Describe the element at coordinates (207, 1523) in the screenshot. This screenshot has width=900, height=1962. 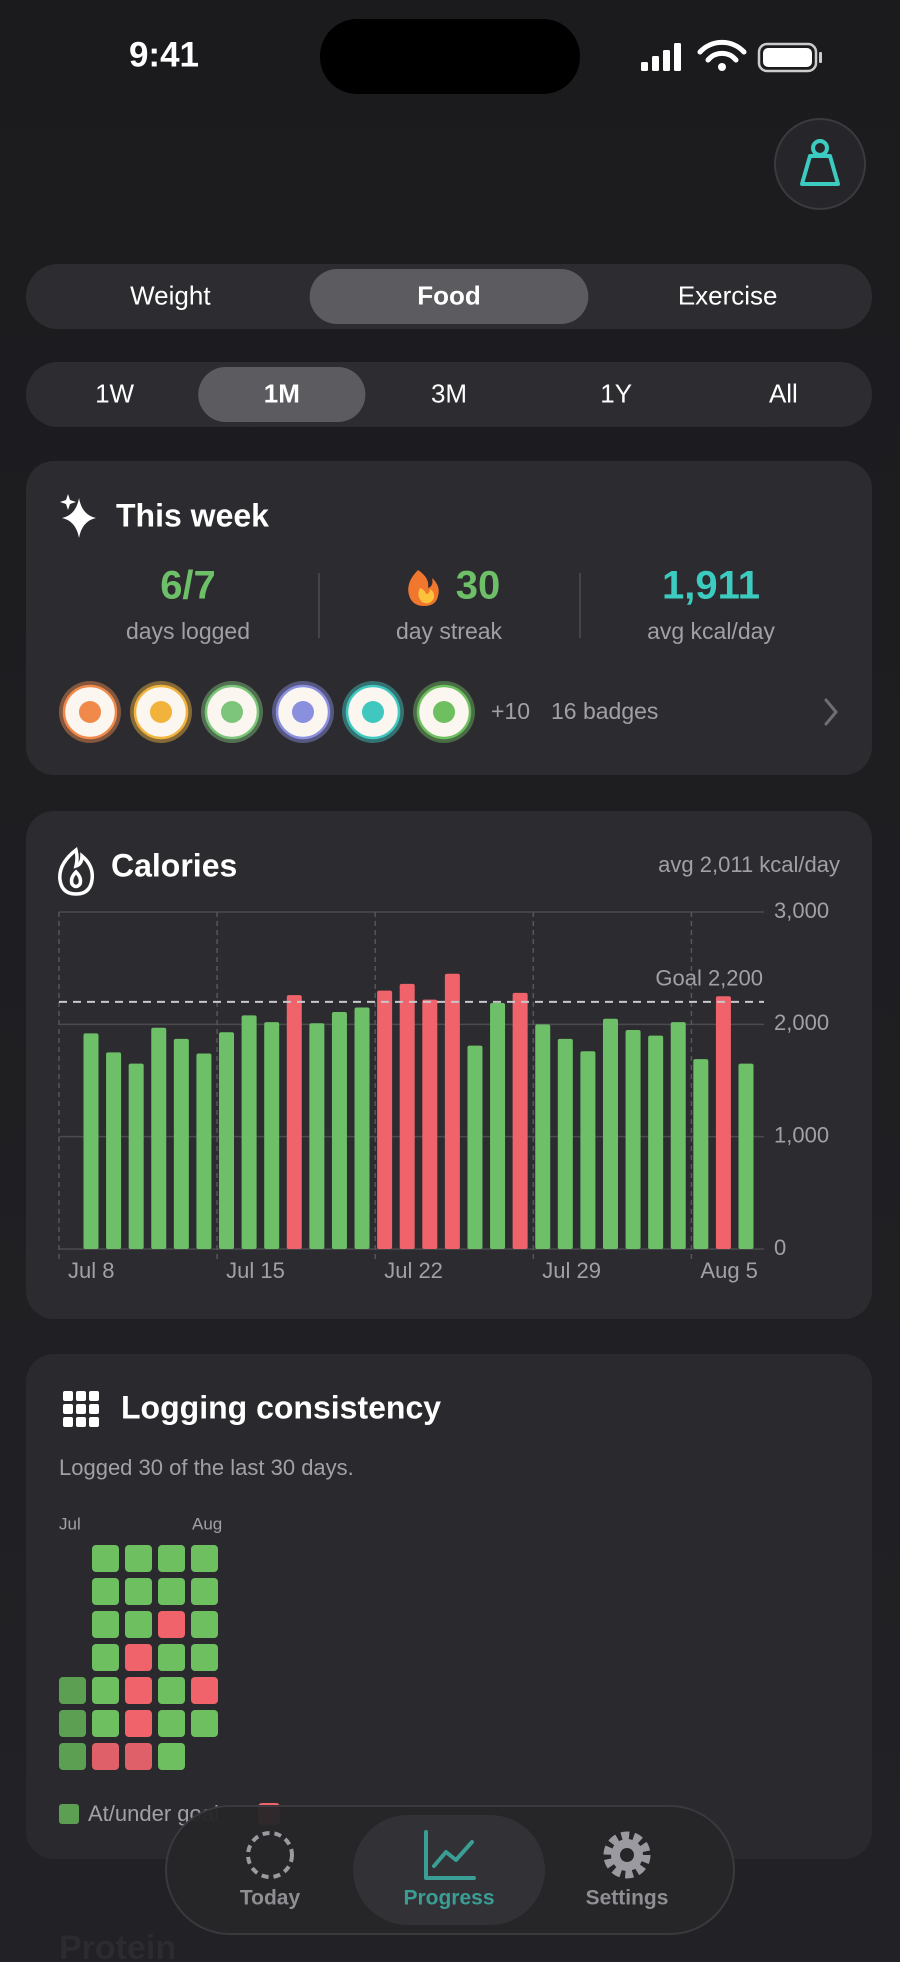
I see `month-label: Aug` at that location.